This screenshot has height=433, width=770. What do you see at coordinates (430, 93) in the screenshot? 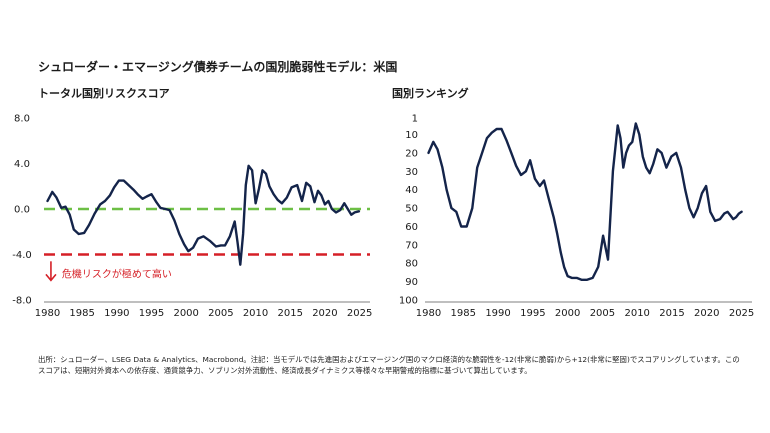
I see `chart-2-title: 国別ランキング` at bounding box center [430, 93].